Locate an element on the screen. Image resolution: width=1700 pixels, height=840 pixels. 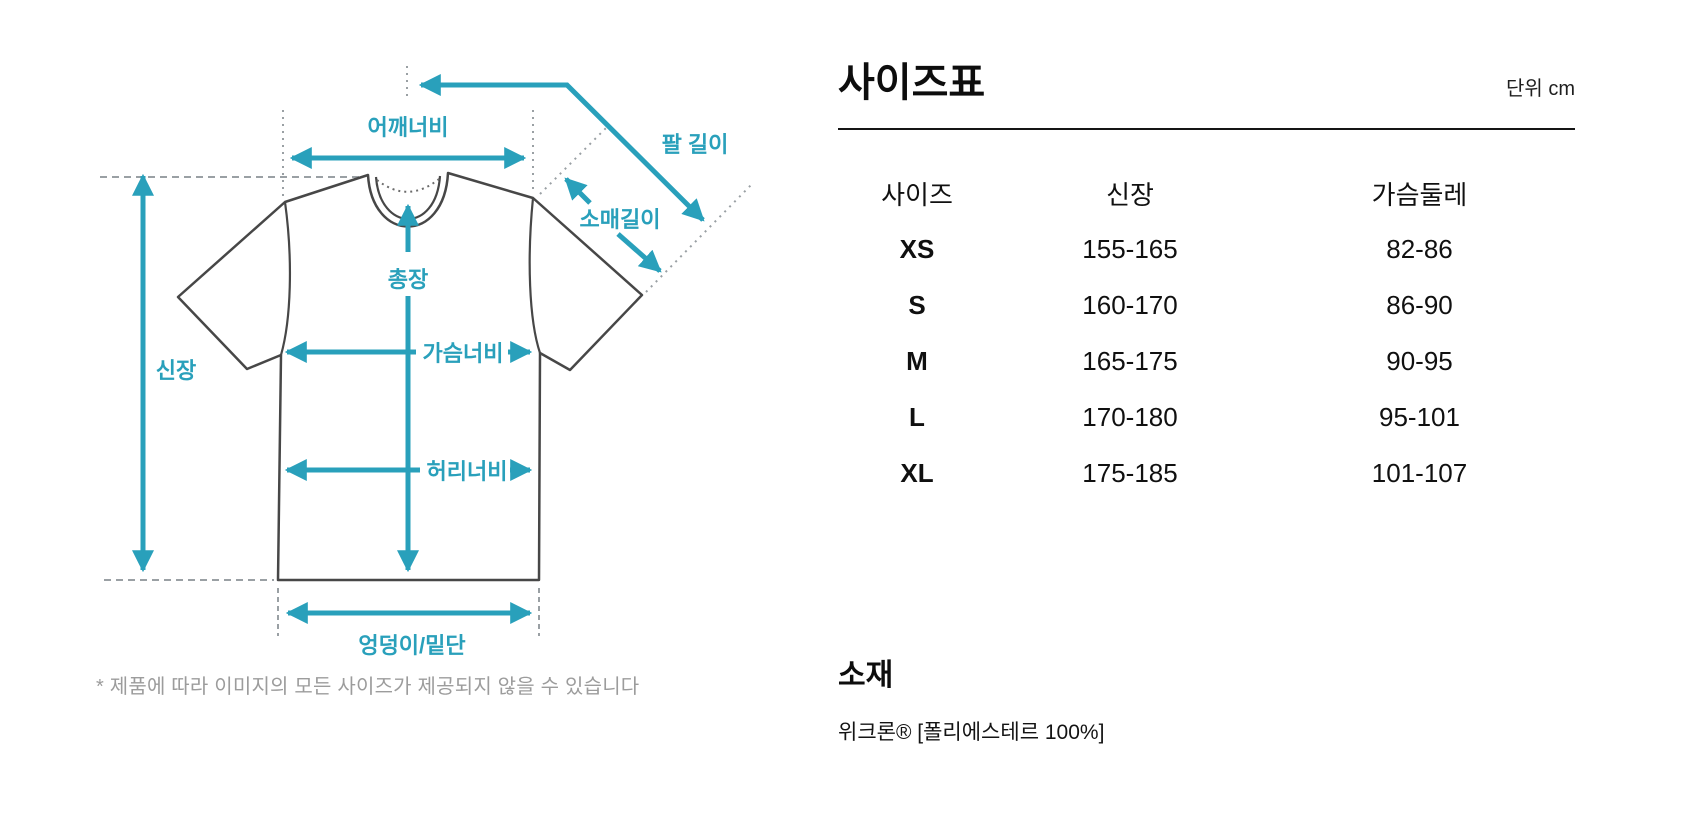
size-chart-header: 사이즈표 단위 cm is located at coordinates (1206, 90).